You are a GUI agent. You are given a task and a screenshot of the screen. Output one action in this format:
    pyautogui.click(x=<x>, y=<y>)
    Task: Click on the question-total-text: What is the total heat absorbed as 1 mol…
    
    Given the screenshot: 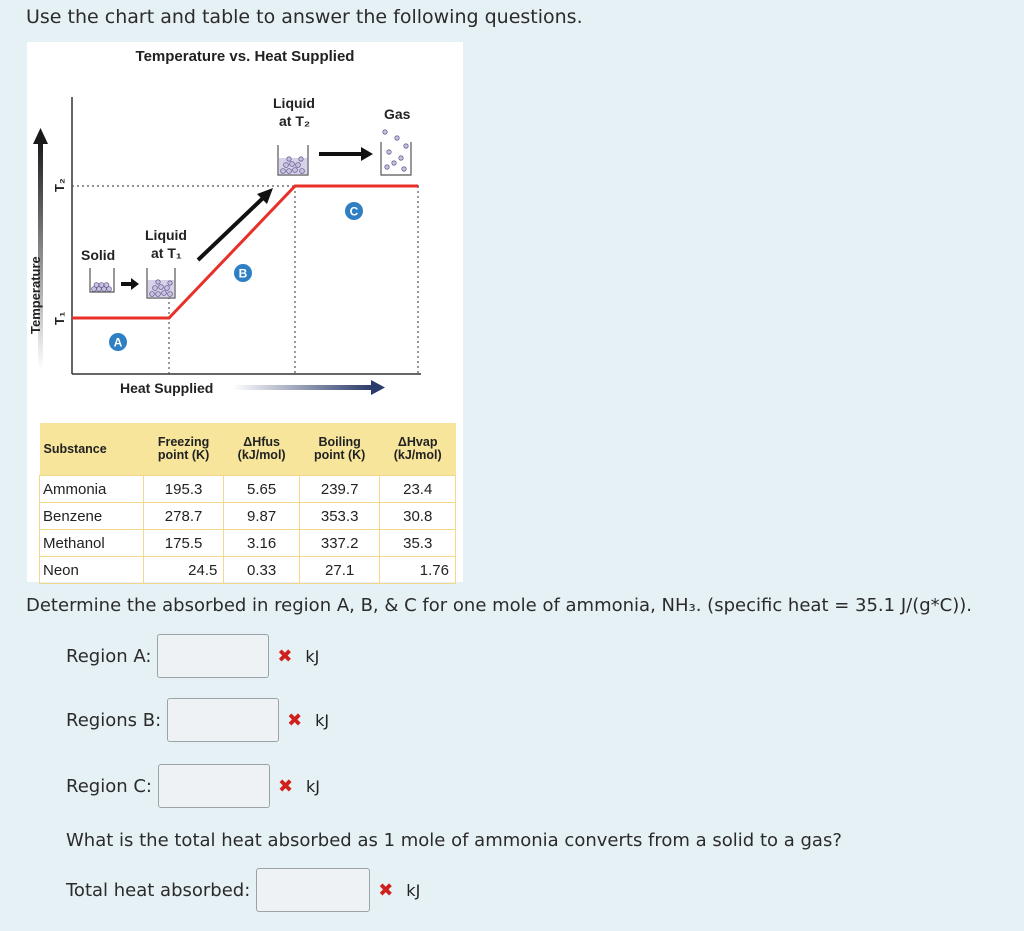 What is the action you would take?
    pyautogui.click(x=454, y=840)
    